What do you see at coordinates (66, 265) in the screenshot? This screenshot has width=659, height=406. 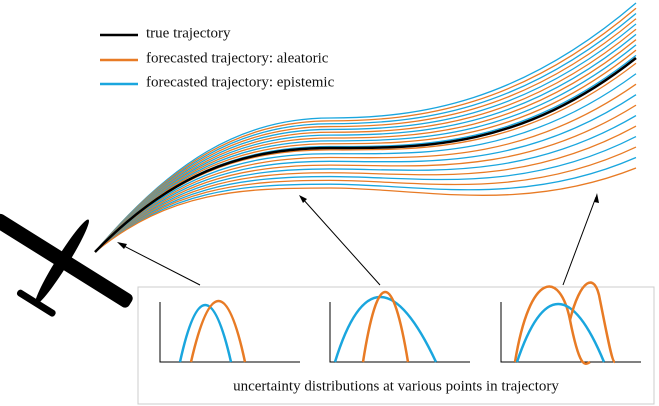 I see `airplane` at bounding box center [66, 265].